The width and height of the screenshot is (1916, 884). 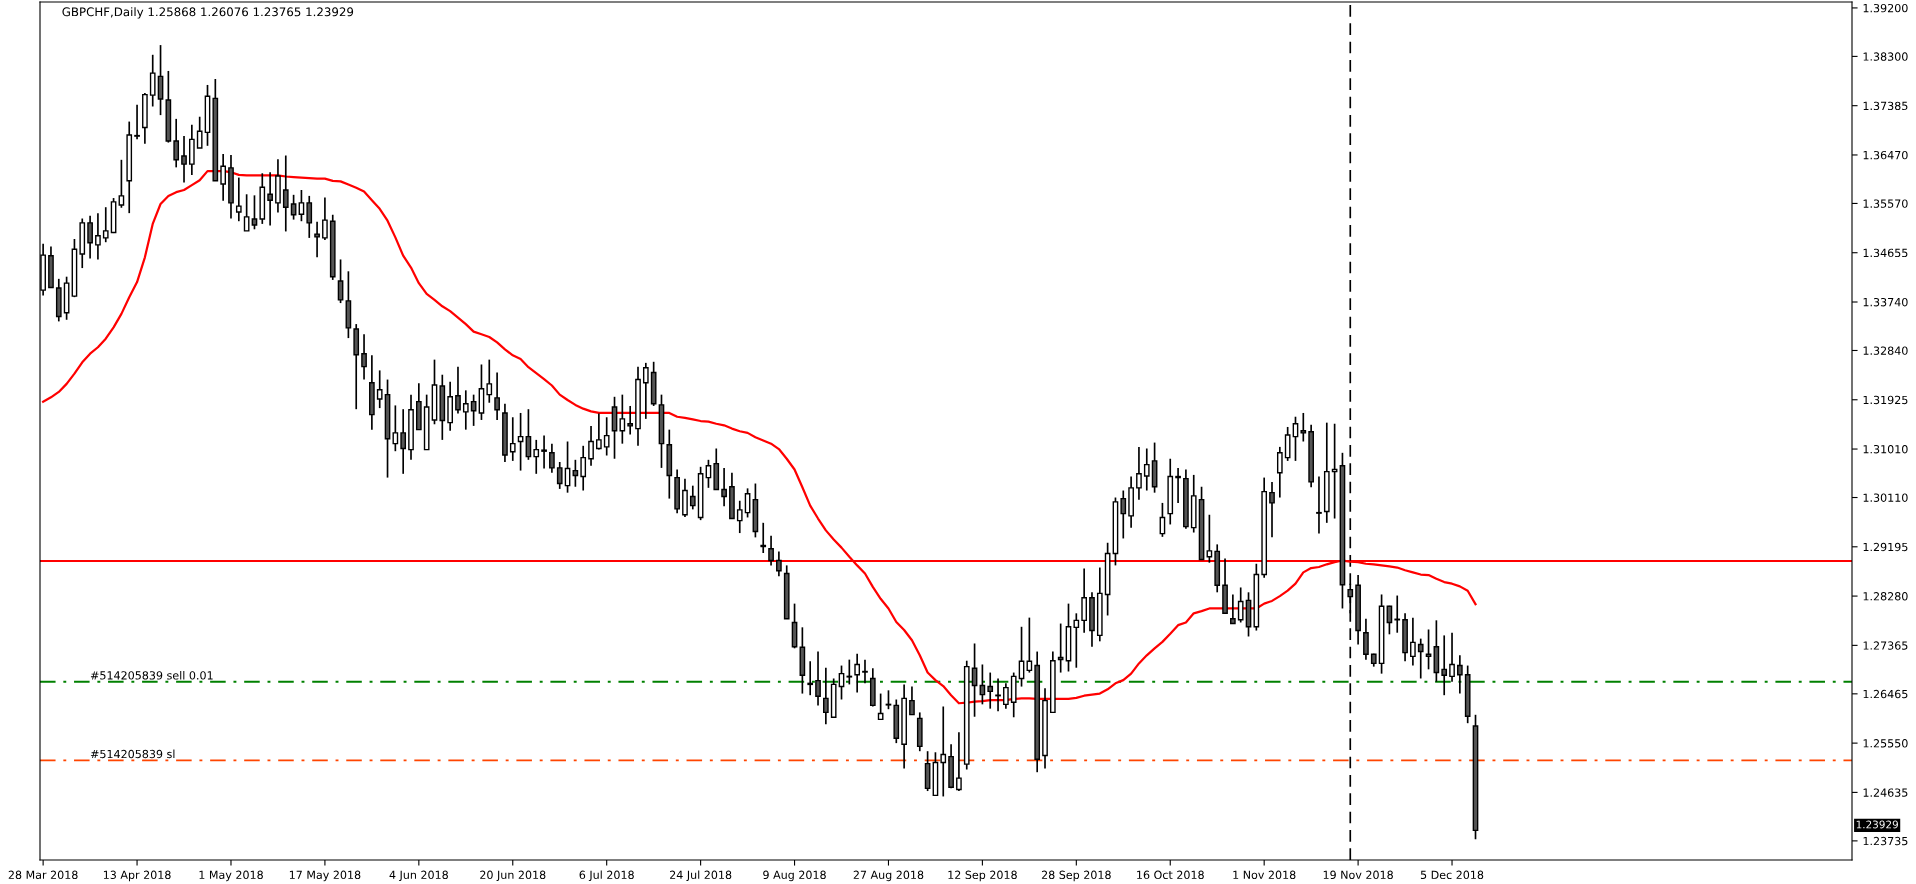 I want to click on y-tick-label: 1.31010, so click(x=1885, y=449).